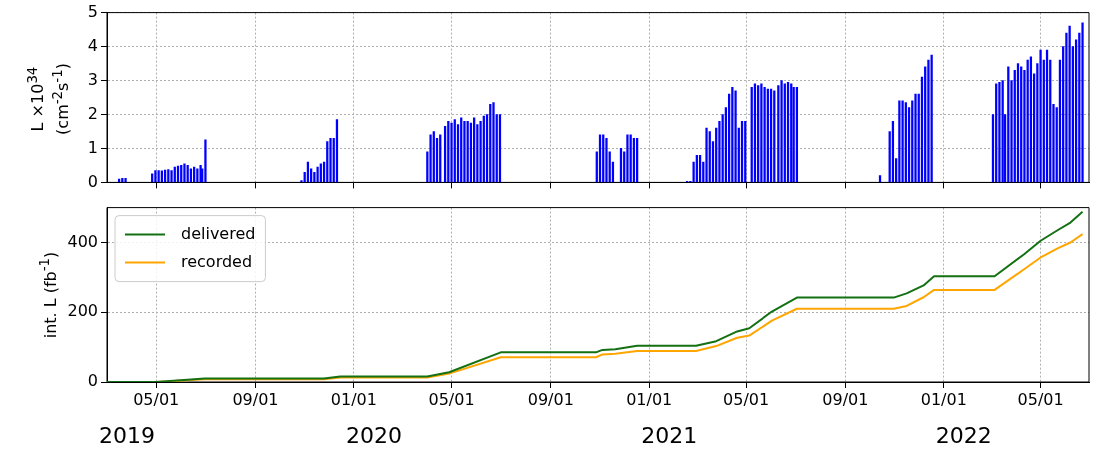 Image resolution: width=1114 pixels, height=469 pixels. I want to click on y-tick-label: 2, so click(92, 113).